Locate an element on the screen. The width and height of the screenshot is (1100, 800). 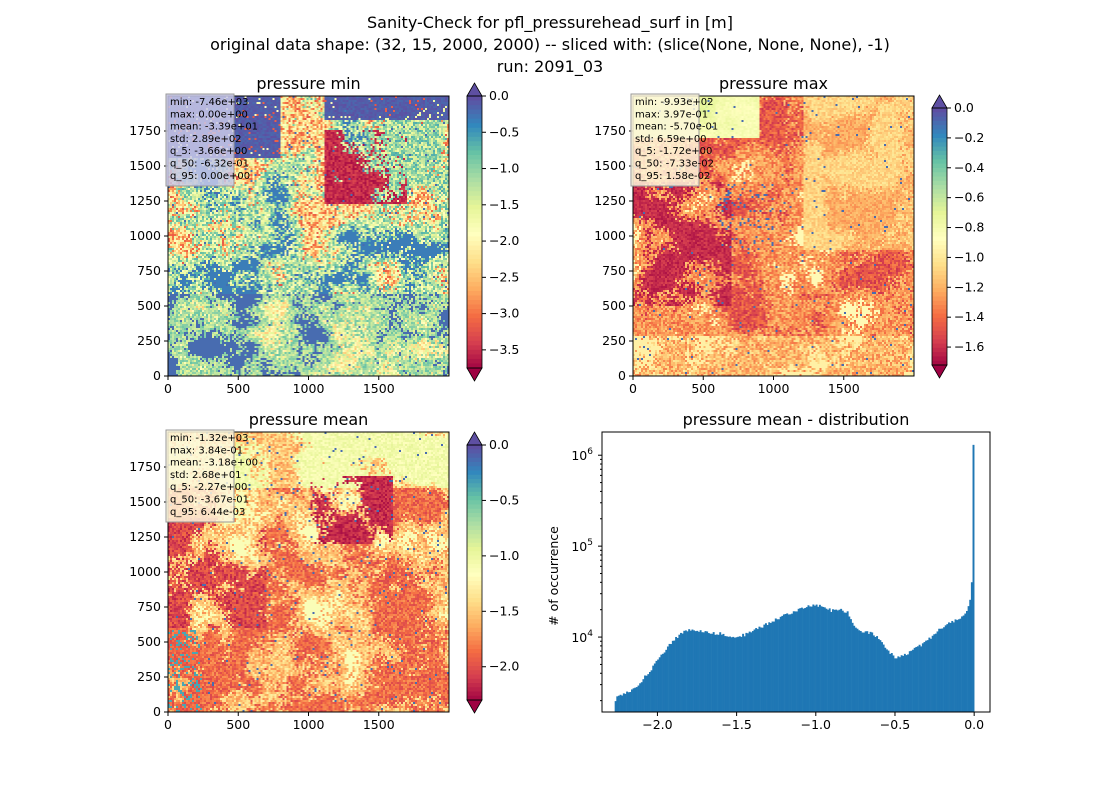
x-tick-label: 500 is located at coordinates (703, 388).